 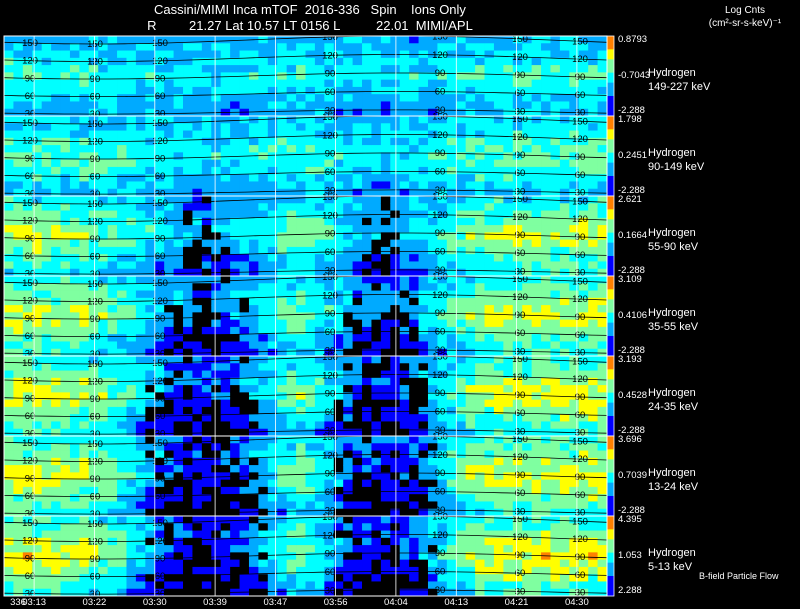 I want to click on contour-label: 90, so click(x=580, y=77).